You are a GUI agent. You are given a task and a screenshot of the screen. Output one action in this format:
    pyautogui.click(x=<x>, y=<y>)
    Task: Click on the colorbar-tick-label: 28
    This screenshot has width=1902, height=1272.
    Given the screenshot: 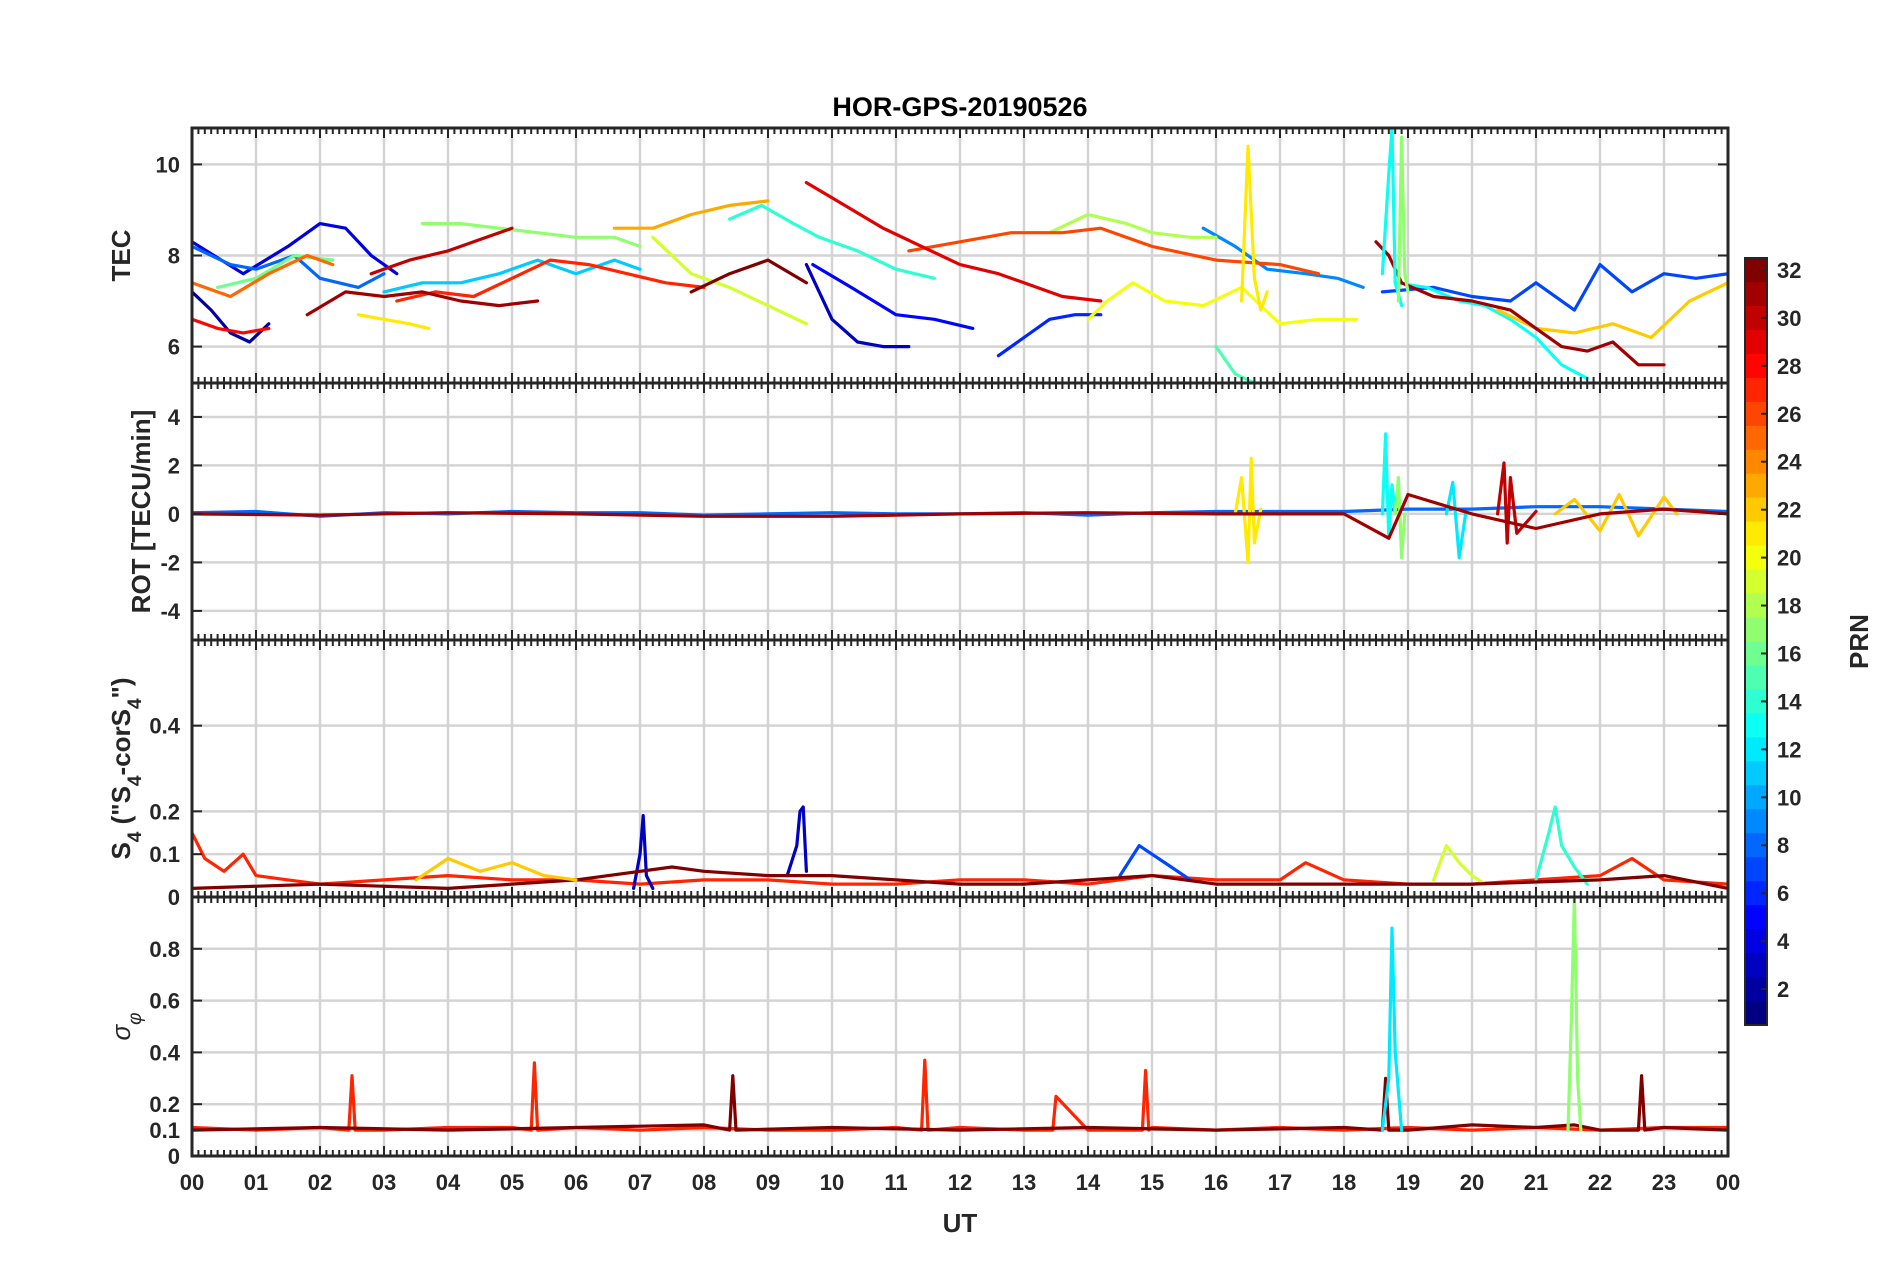 What is the action you would take?
    pyautogui.click(x=1789, y=366)
    